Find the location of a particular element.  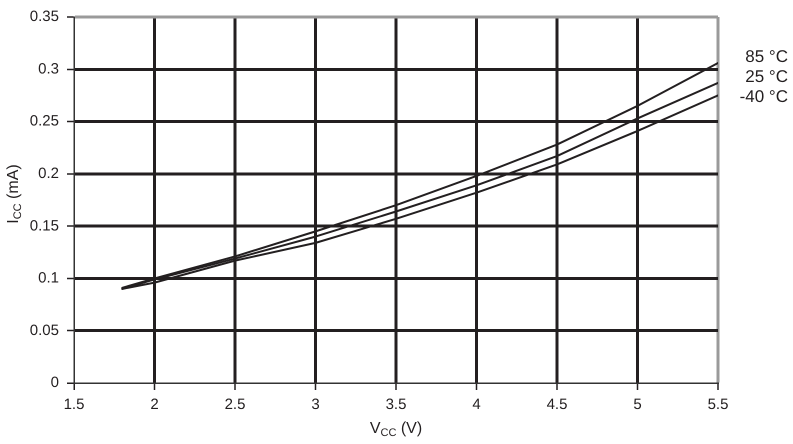

series-label: -40 °C is located at coordinates (764, 96).